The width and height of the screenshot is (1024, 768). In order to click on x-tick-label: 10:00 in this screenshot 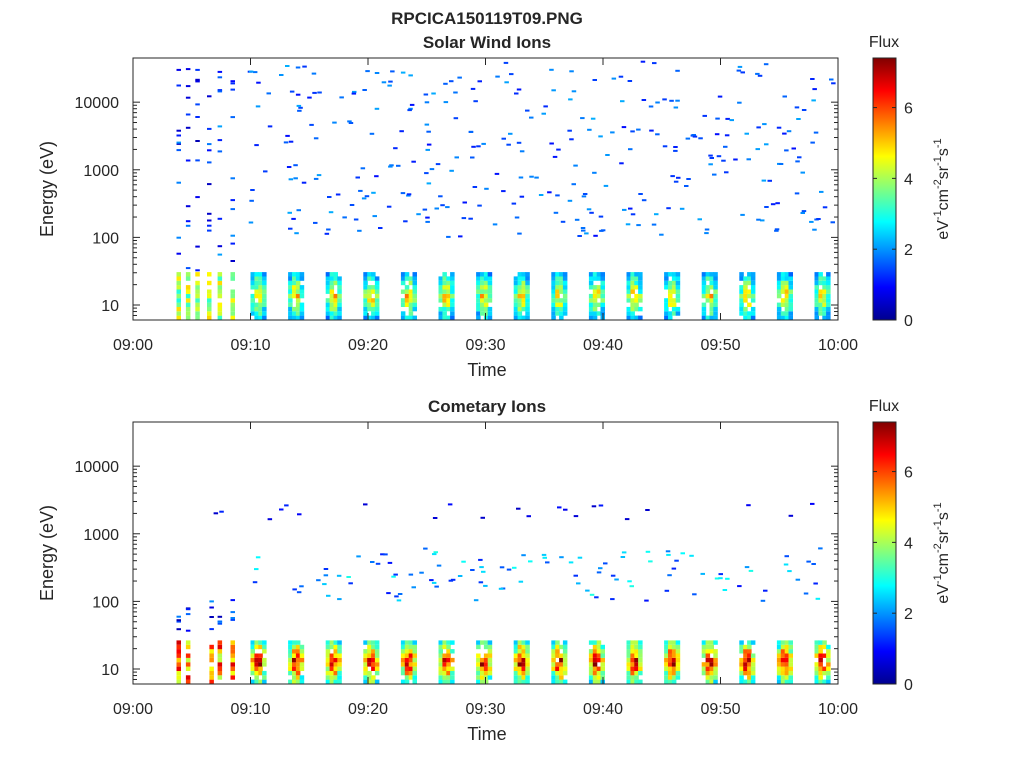, I will do `click(838, 709)`.